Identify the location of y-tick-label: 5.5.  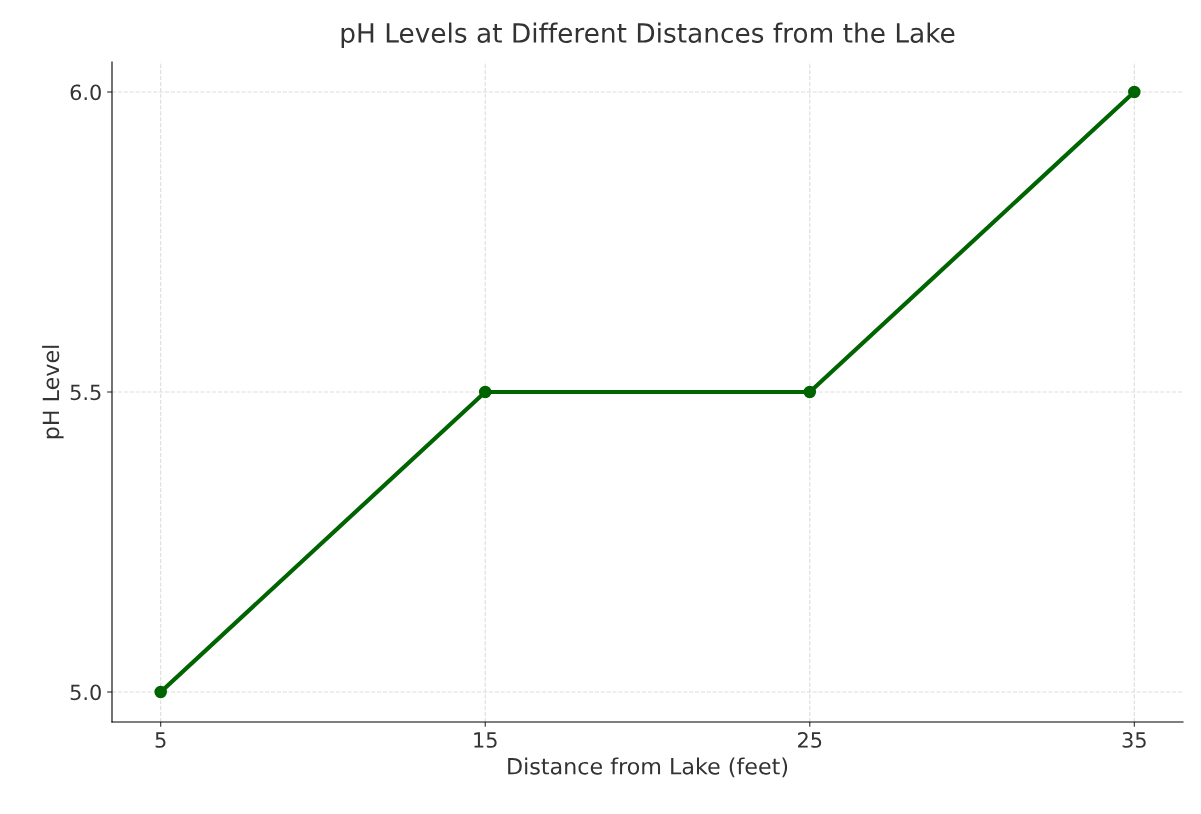
(85, 392).